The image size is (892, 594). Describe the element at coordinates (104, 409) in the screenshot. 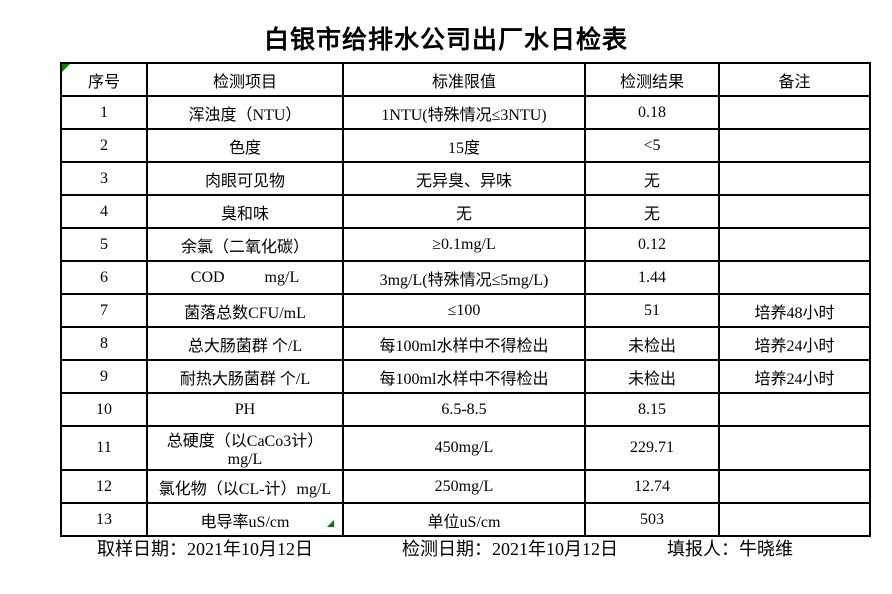

I see `cell-row-number: 10` at that location.